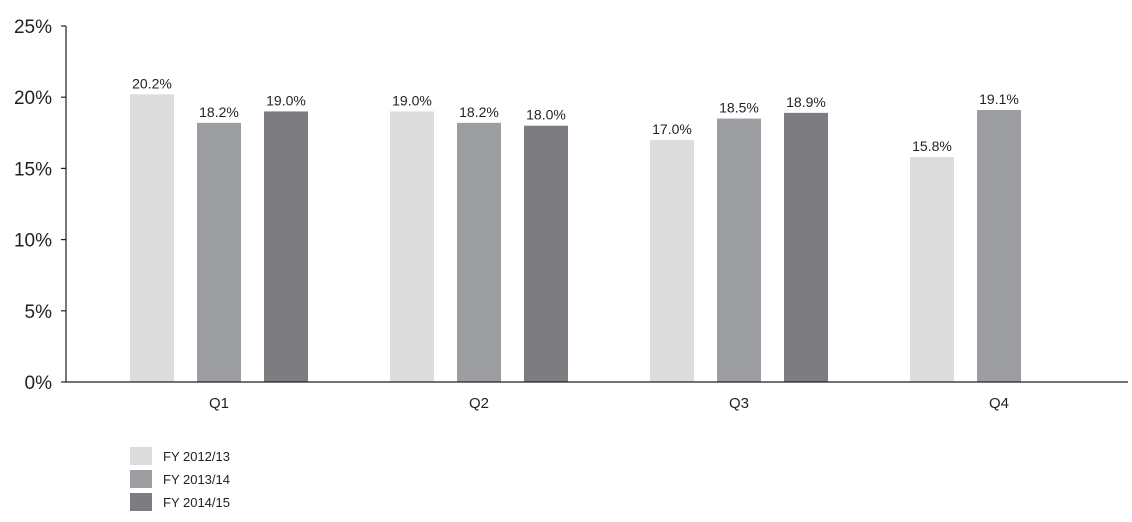 The height and width of the screenshot is (522, 1132). What do you see at coordinates (39, 383) in the screenshot?
I see `y-tick-label: 0%` at bounding box center [39, 383].